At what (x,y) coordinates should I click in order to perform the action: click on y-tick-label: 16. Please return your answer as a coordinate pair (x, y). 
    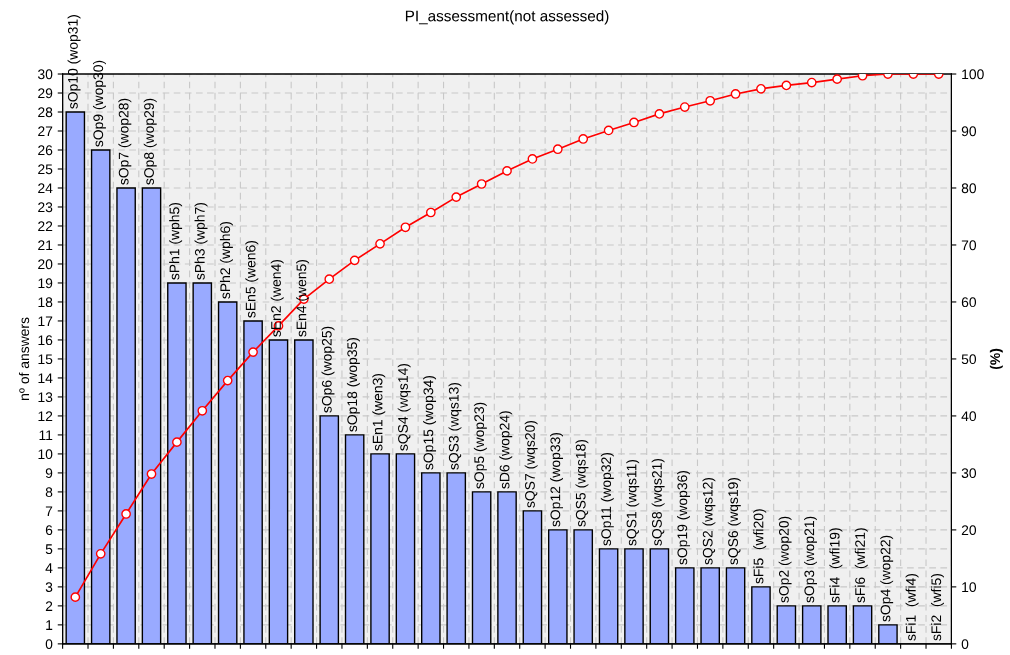
    Looking at the image, I should click on (45, 340).